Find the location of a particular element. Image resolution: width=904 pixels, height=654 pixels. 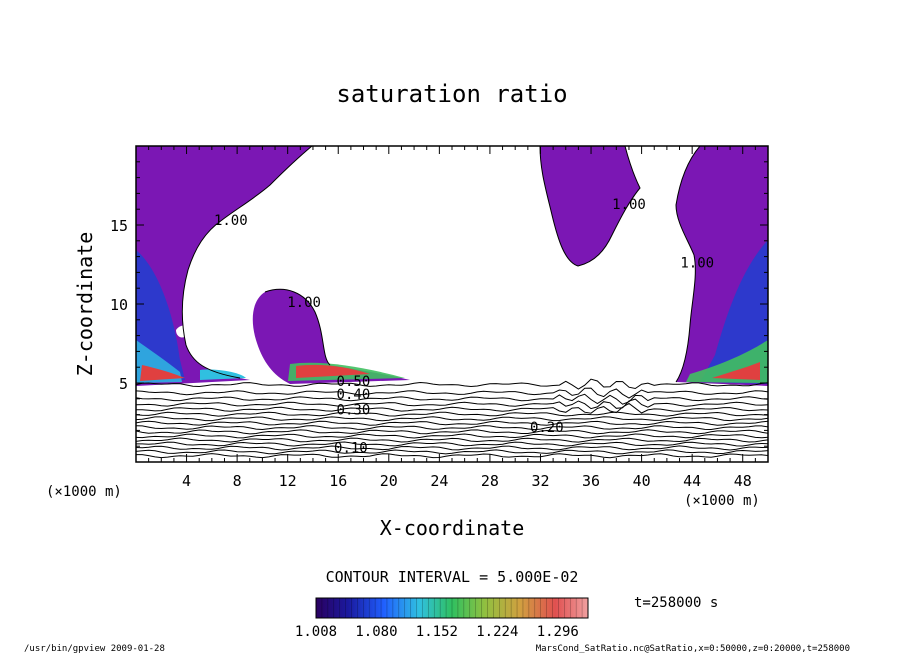

contour-label: 0.30 is located at coordinates (354, 411).